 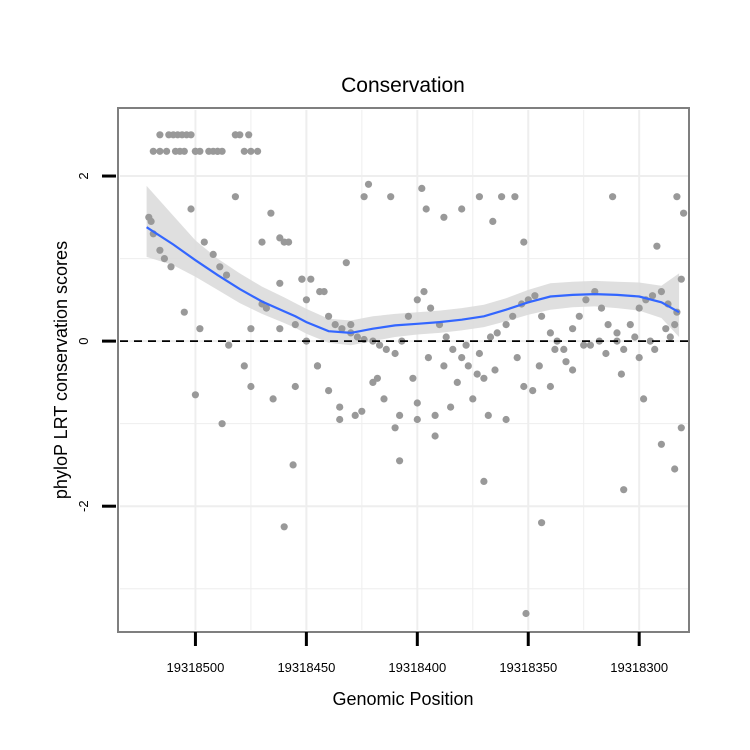 I want to click on smooth-line-layer, so click(x=413, y=280).